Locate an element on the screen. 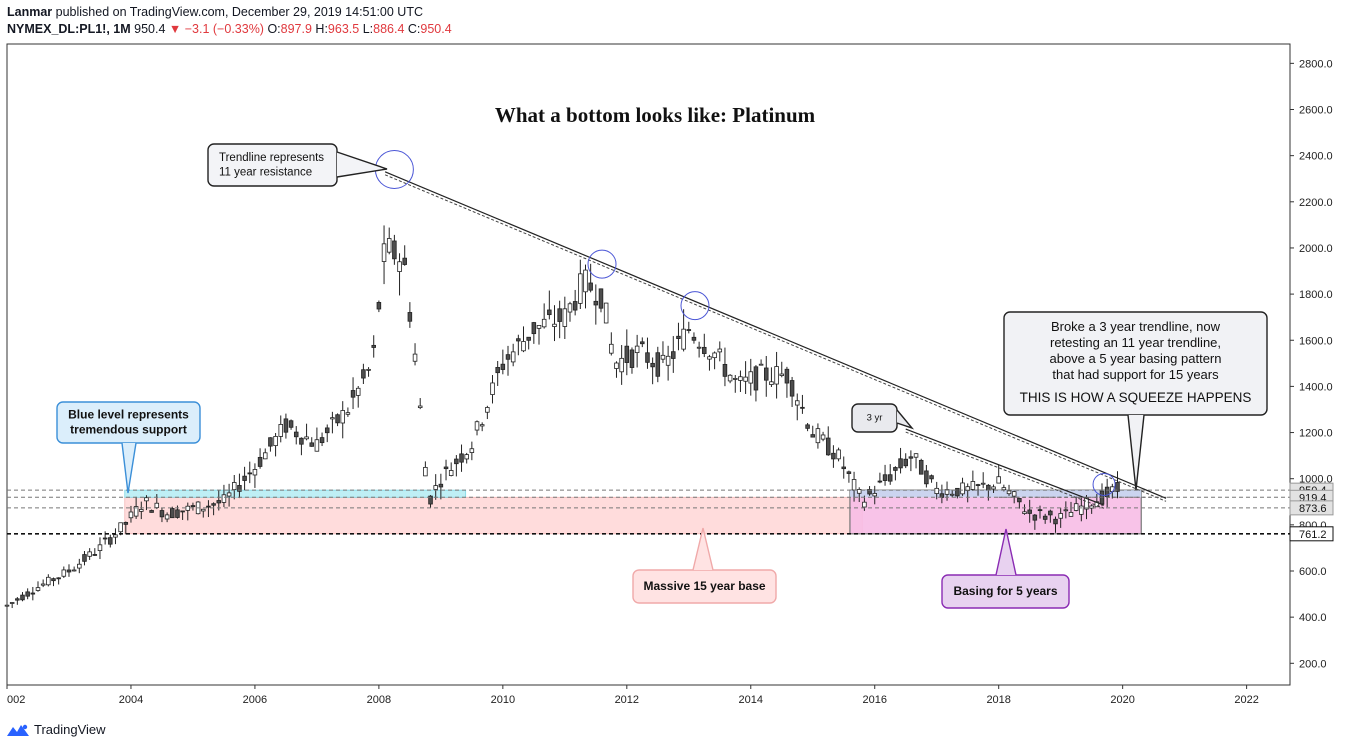  three-yr-note: 3 yr is located at coordinates (883, 418).